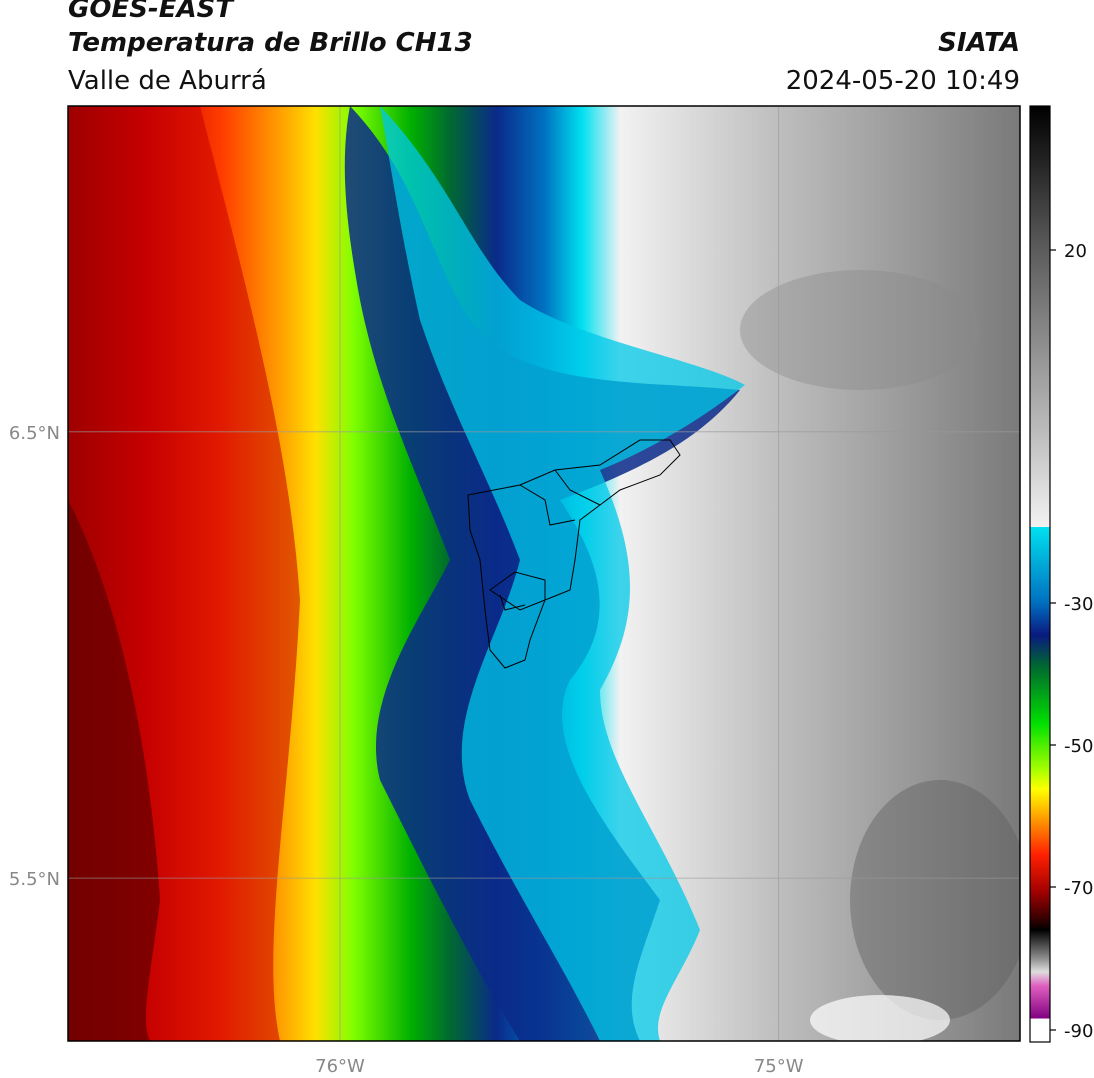  I want to click on satellite-title: GOES-EAST, so click(151, 12).